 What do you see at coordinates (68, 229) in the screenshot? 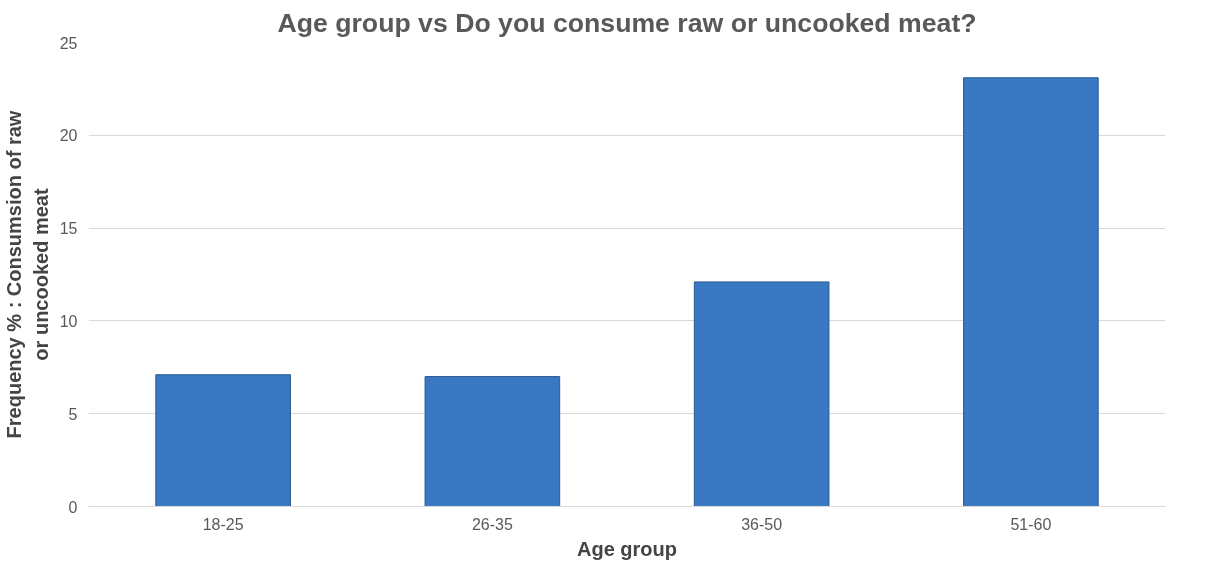
I see `y-tick-label: 15` at bounding box center [68, 229].